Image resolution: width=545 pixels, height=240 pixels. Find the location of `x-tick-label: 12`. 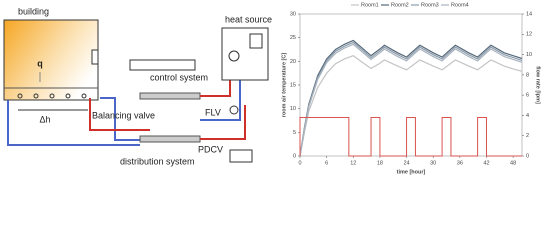

x-tick-label: 12 is located at coordinates (353, 163).